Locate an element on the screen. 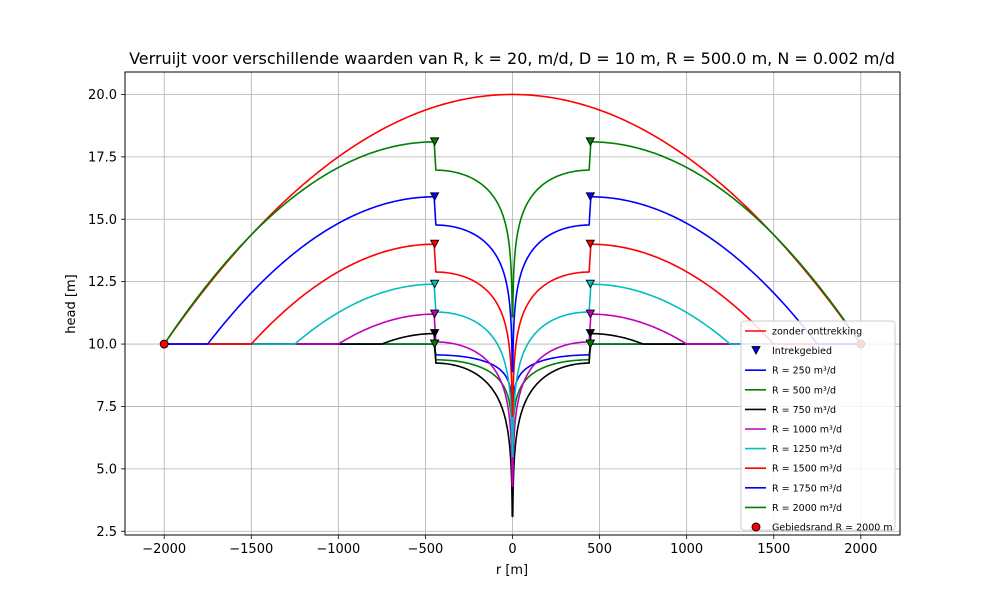  x-tick-label: 0 is located at coordinates (512, 549).